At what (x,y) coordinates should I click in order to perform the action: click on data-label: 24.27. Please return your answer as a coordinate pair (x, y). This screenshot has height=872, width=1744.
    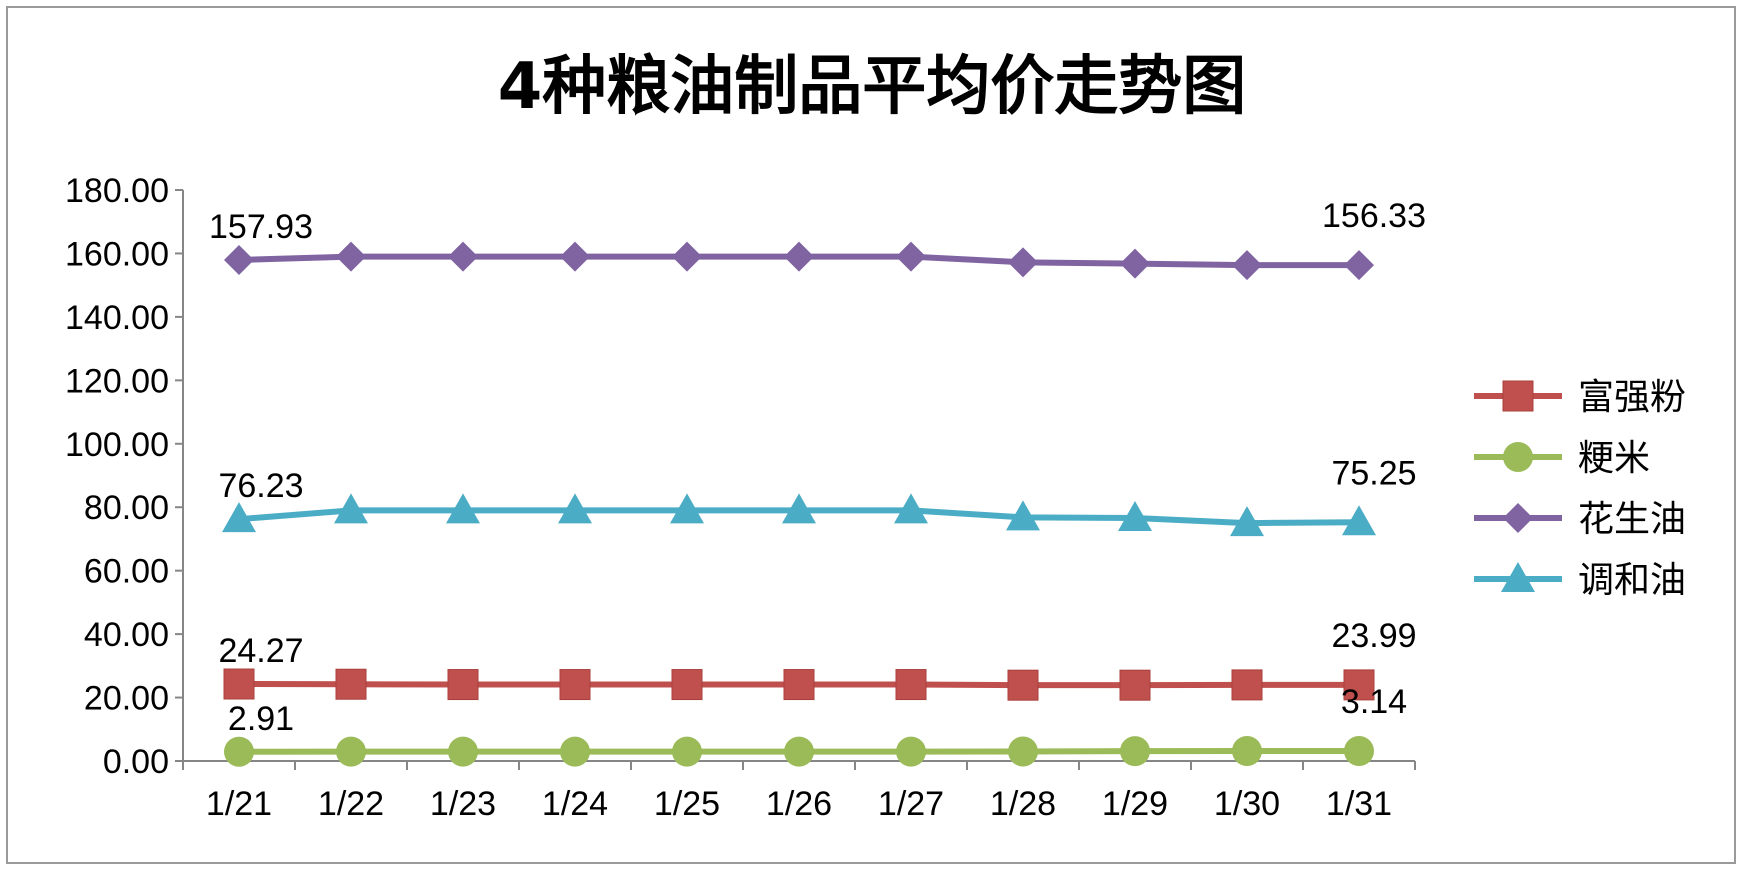
    Looking at the image, I should click on (260, 651).